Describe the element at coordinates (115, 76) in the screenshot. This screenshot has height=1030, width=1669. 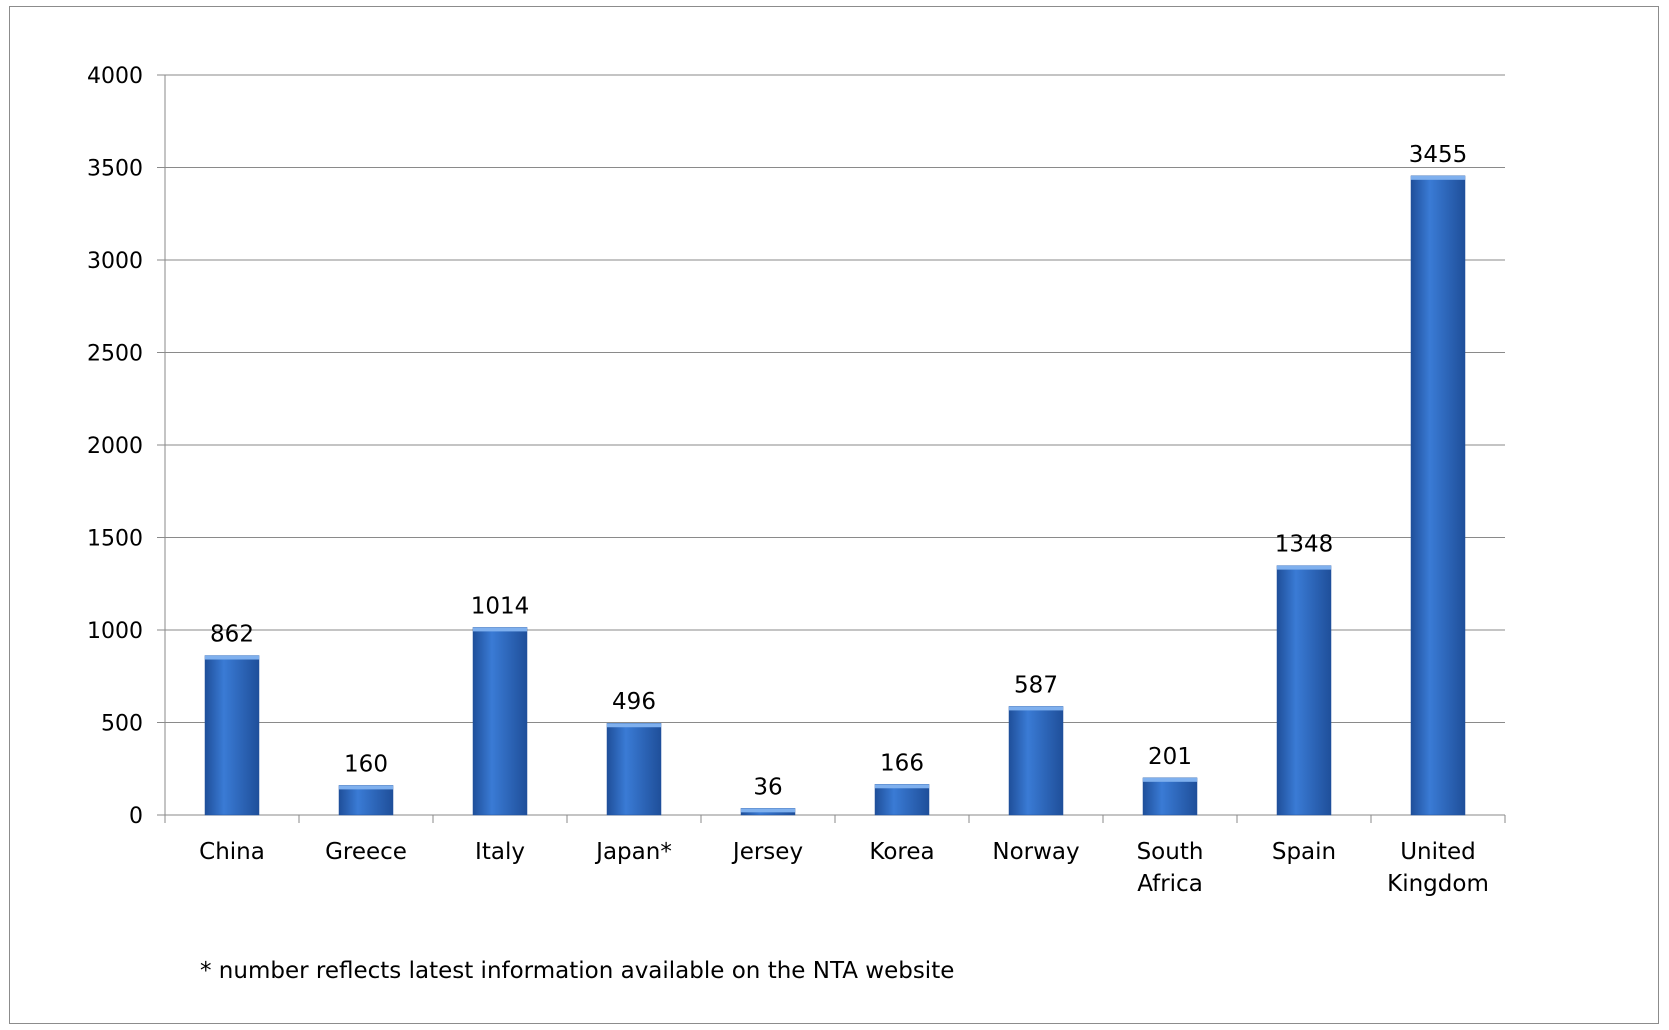
I see `y-tick-label: 4000` at that location.